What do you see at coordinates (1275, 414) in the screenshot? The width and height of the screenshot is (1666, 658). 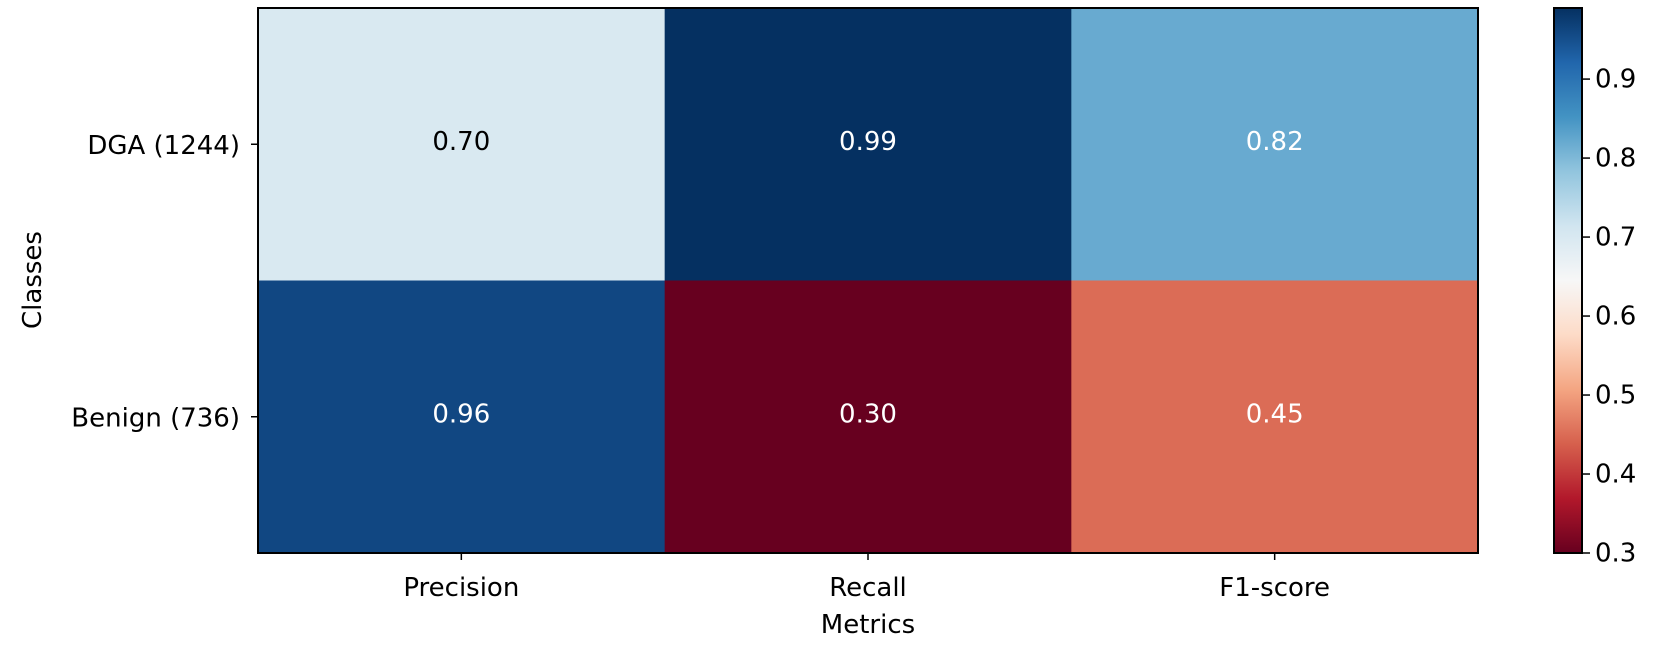 I see `cell-value-label: 0.45` at bounding box center [1275, 414].